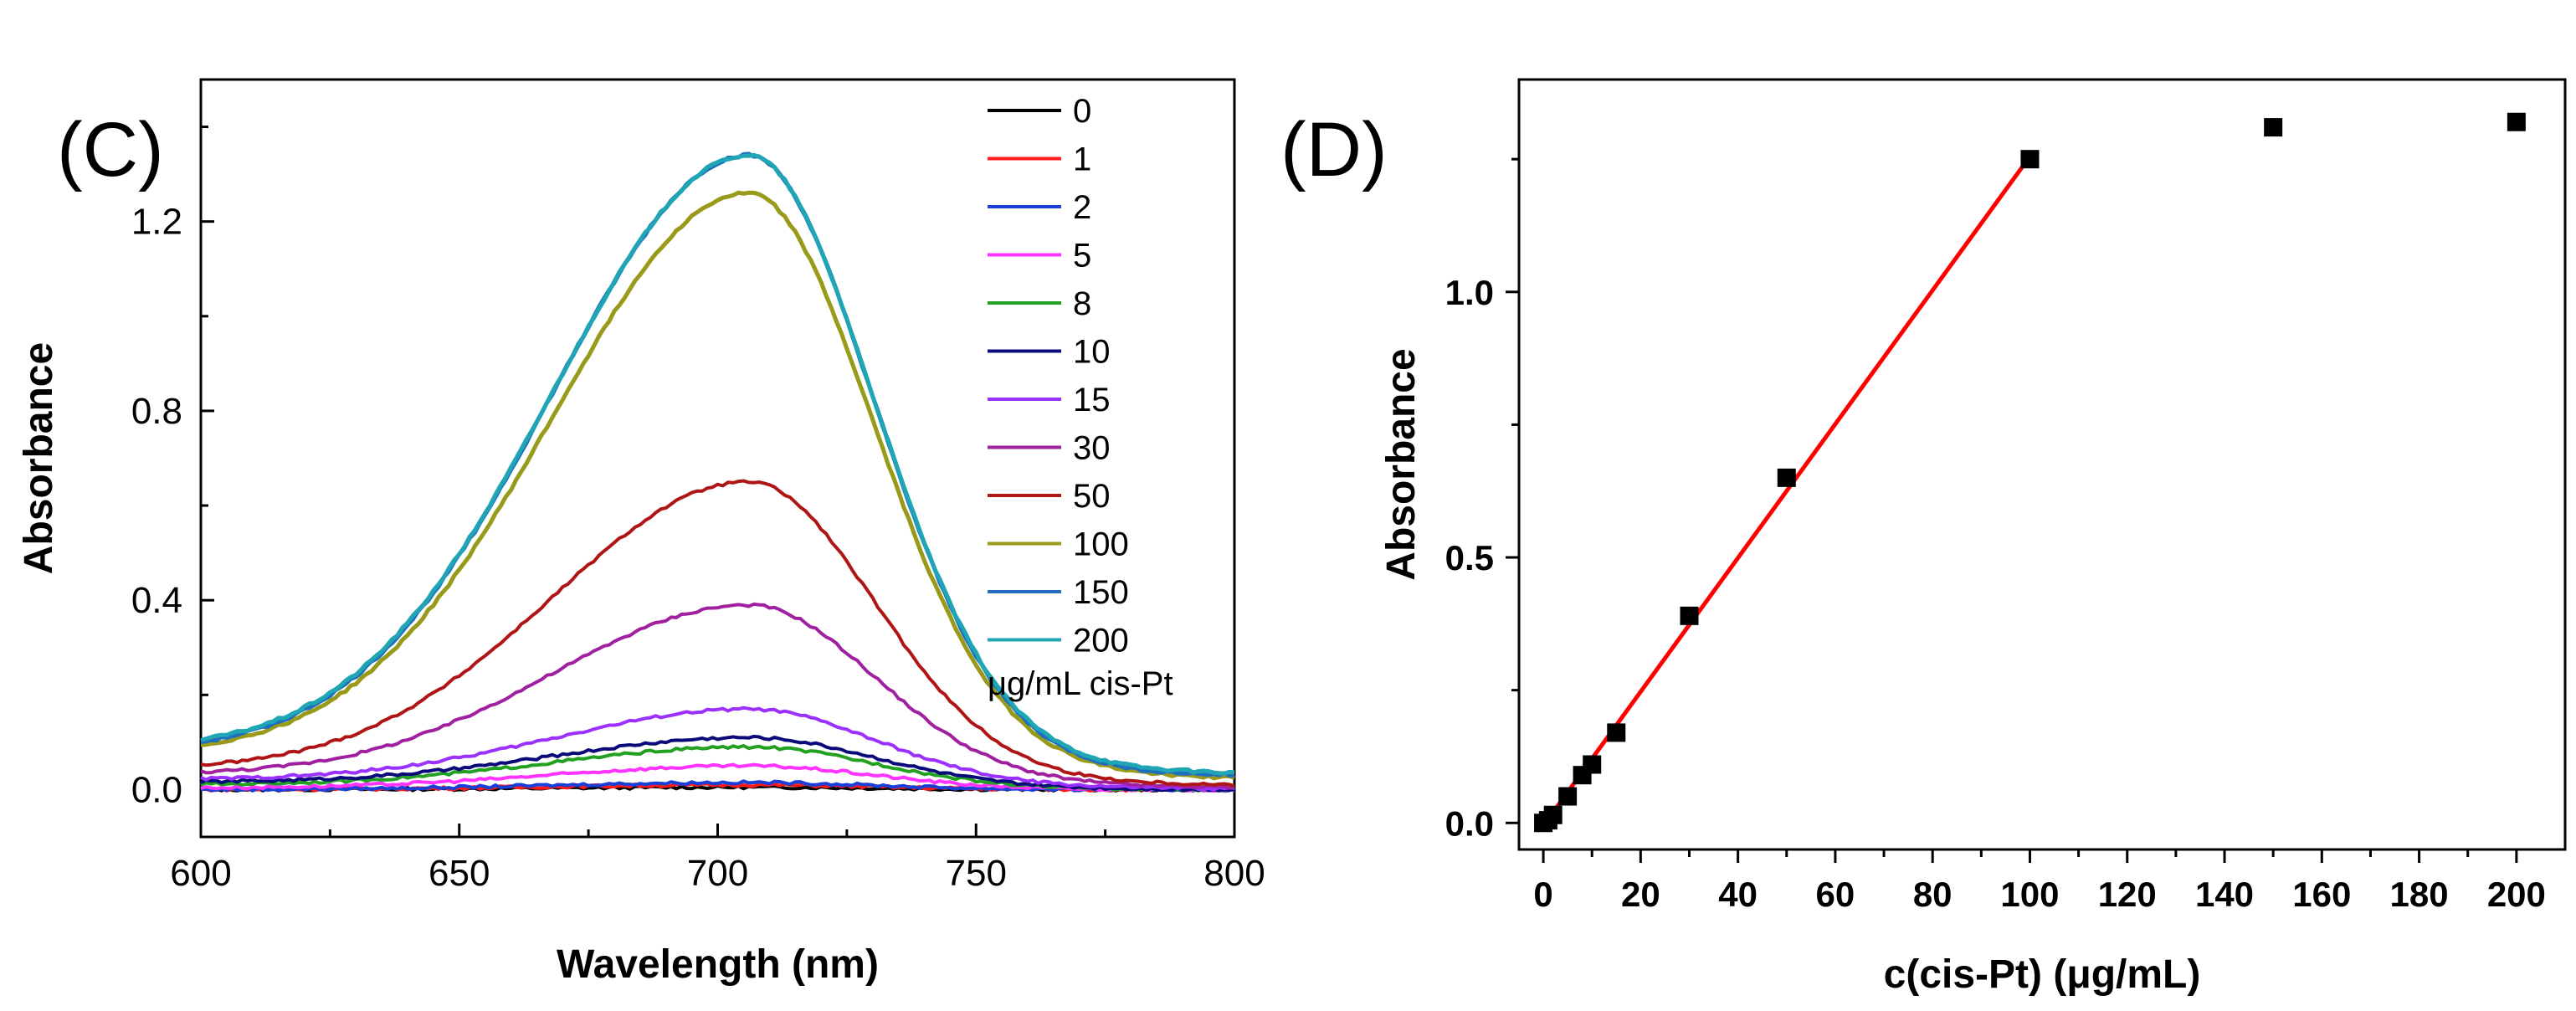  Describe the element at coordinates (2127, 894) in the screenshot. I see `panel-d-x-tick-label: 120` at that location.